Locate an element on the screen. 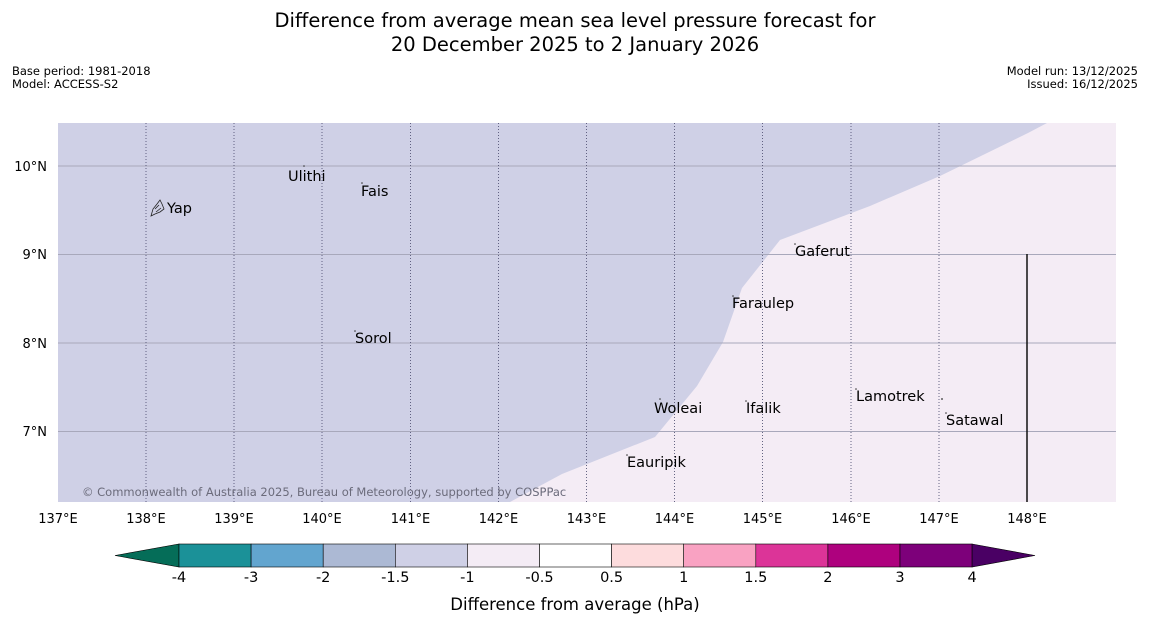 This screenshot has width=1150, height=644. colorbar-tick-7: 1 is located at coordinates (683, 578).